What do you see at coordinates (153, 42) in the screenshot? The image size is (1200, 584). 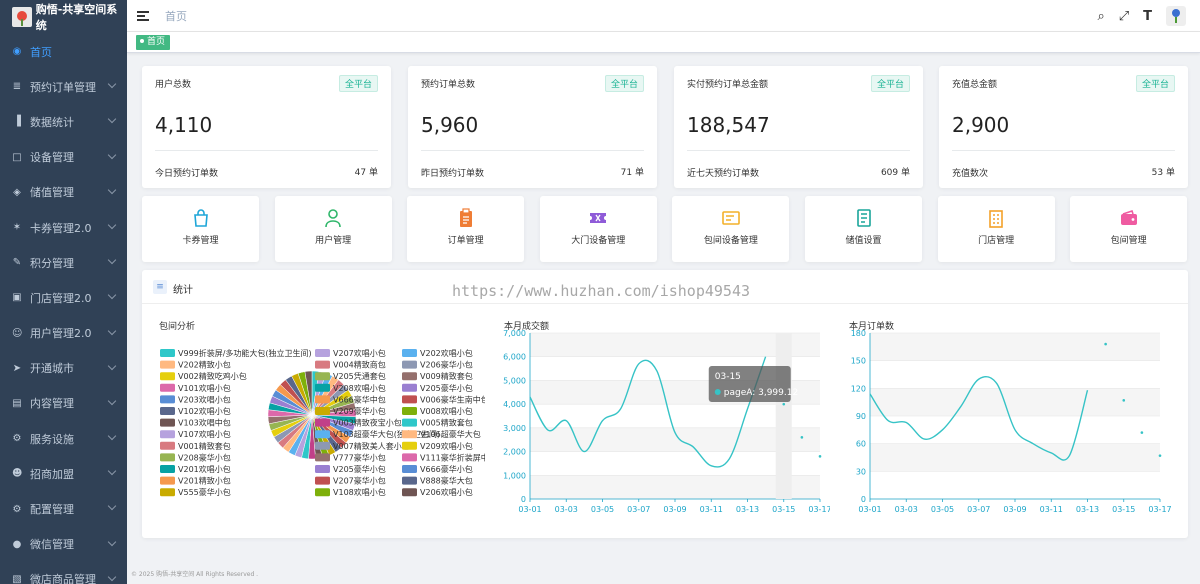 I see `tag-home: 首页` at bounding box center [153, 42].